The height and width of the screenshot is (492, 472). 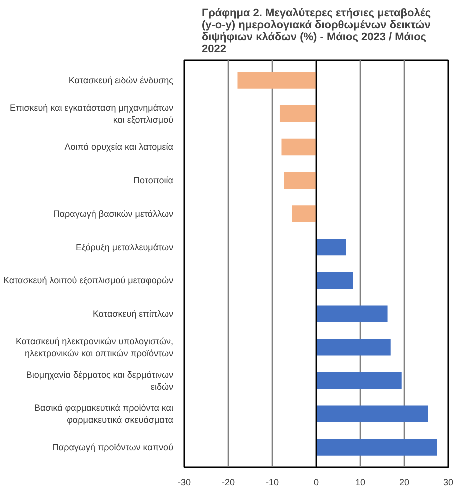 What do you see at coordinates (317, 32) in the screenshot?
I see `chart-title: Γράφημα 2. Μεγαλύτερες ετήσιες μεταβολές (y-o-y) ημερολογιακά διορθωμένων δεικτών διψήφιων κλάδων (%) - Μάιος 2023 / Μάιος 2022` at bounding box center [317, 32].